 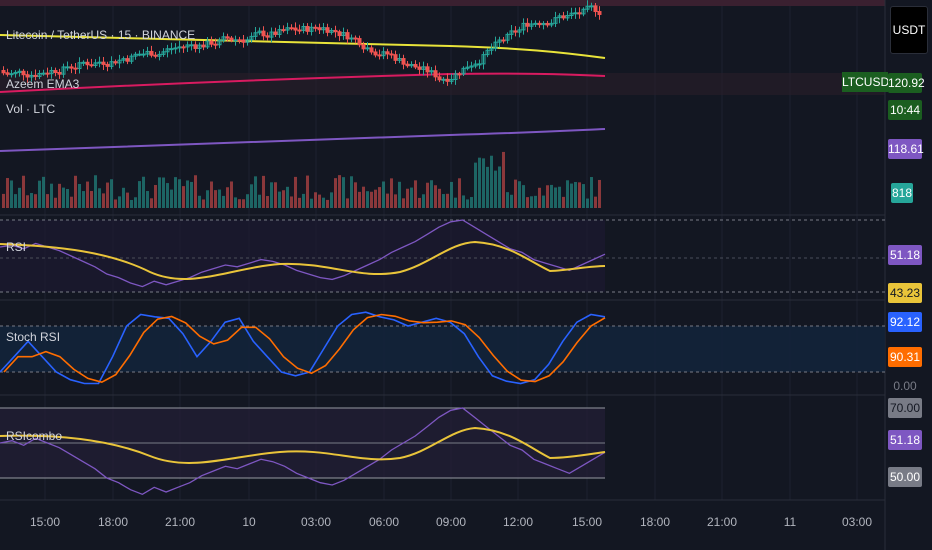 I want to click on stoch-pane-title: Stoch RSI, so click(x=33, y=337).